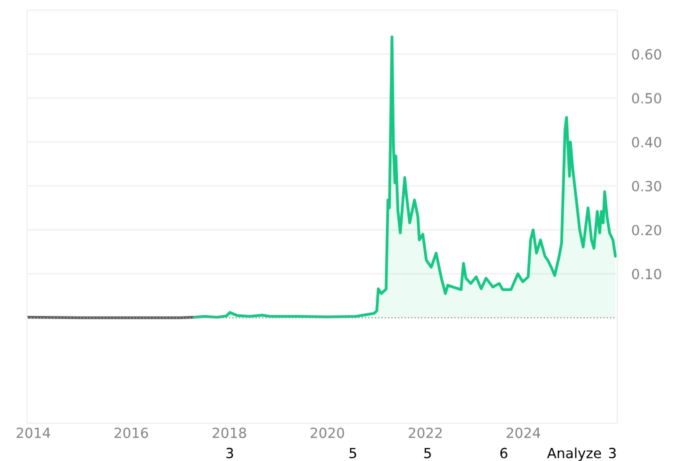 The image size is (692, 461). What do you see at coordinates (229, 433) in the screenshot?
I see `x-tick-label: 2018` at bounding box center [229, 433].